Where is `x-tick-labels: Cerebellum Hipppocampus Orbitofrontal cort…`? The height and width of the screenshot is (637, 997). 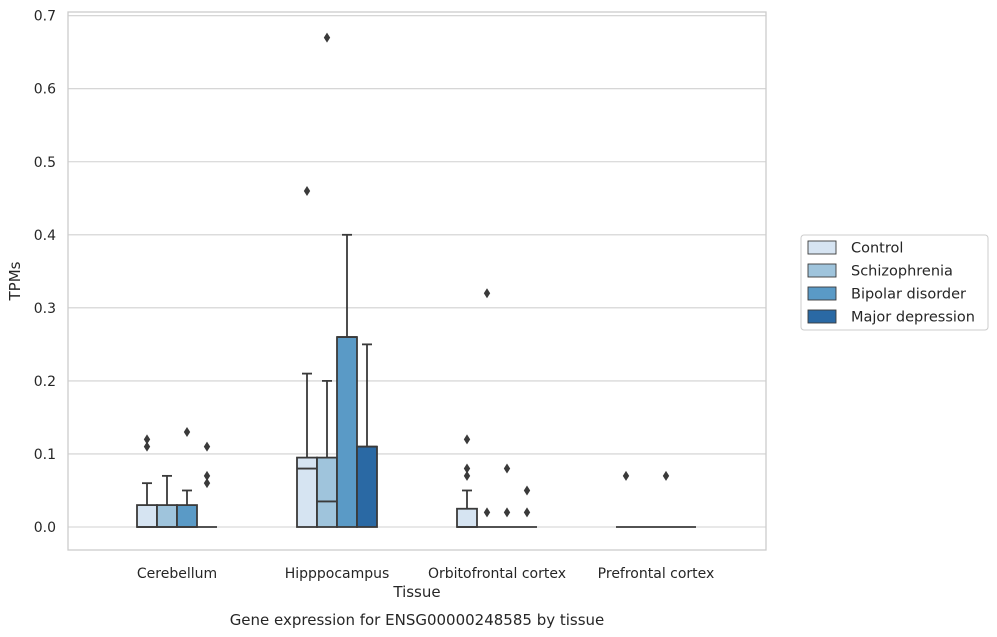
x-tick-labels: Cerebellum Hipppocampus Orbitofrontal cort… is located at coordinates (425, 574).